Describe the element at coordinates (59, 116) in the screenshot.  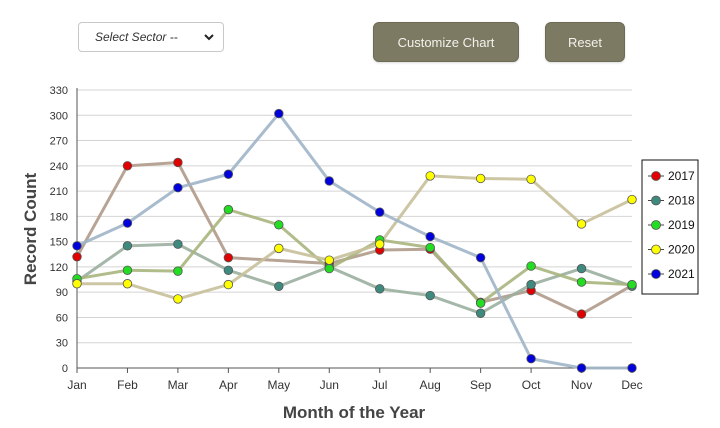
I see `y-tick-label: 300` at that location.